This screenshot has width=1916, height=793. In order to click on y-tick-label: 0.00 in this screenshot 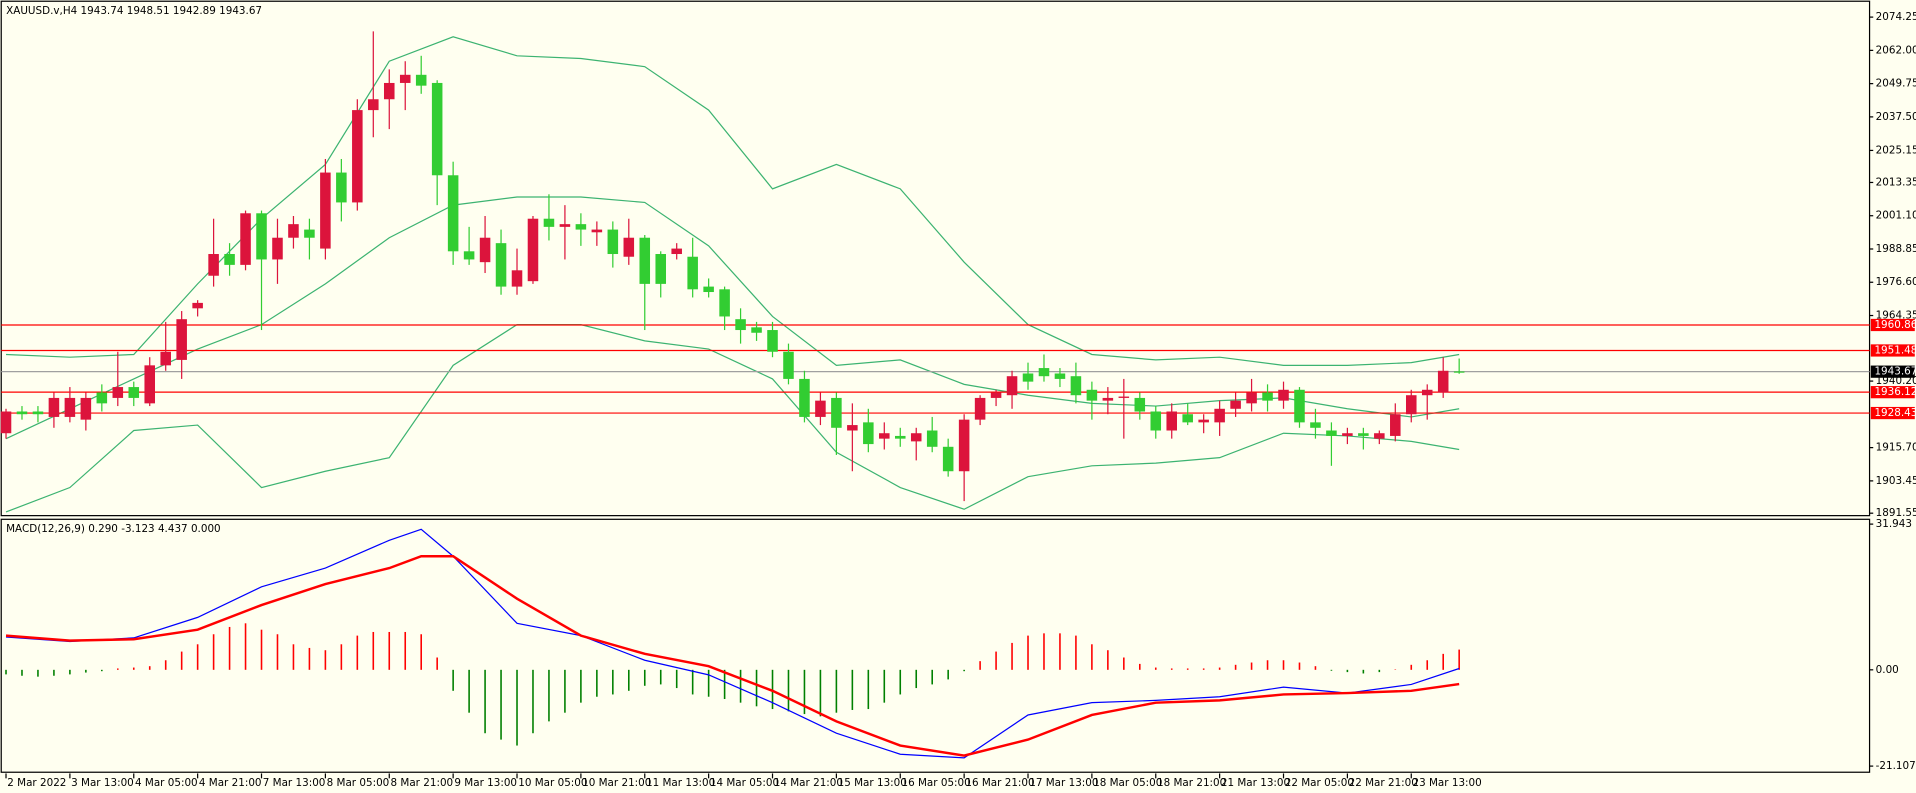, I will do `click(1887, 670)`.